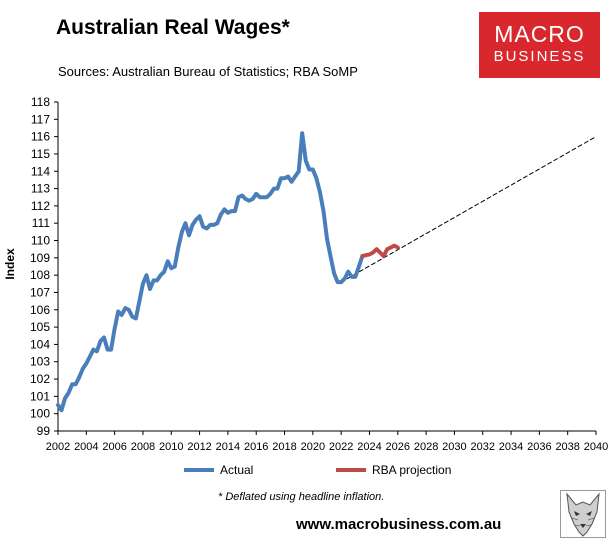 This screenshot has width=614, height=542. What do you see at coordinates (539, 447) in the screenshot?
I see `x-tick-label: 2036` at bounding box center [539, 447].